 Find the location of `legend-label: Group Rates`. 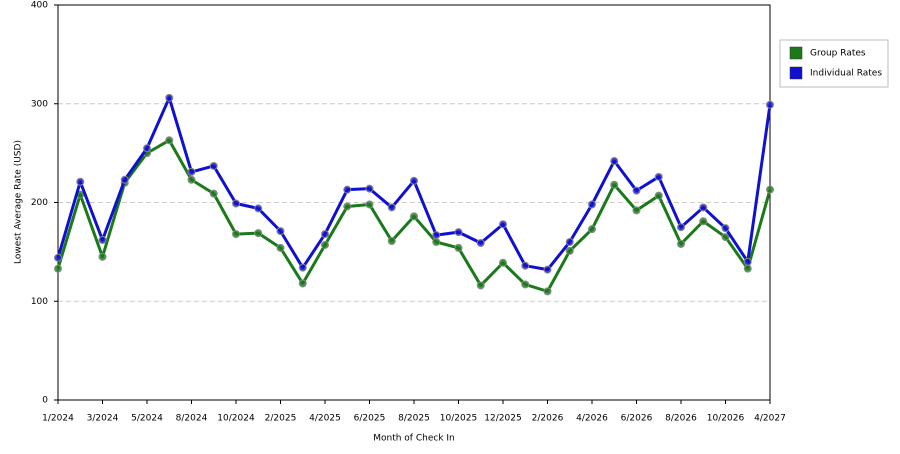

legend-label: Group Rates is located at coordinates (838, 54).